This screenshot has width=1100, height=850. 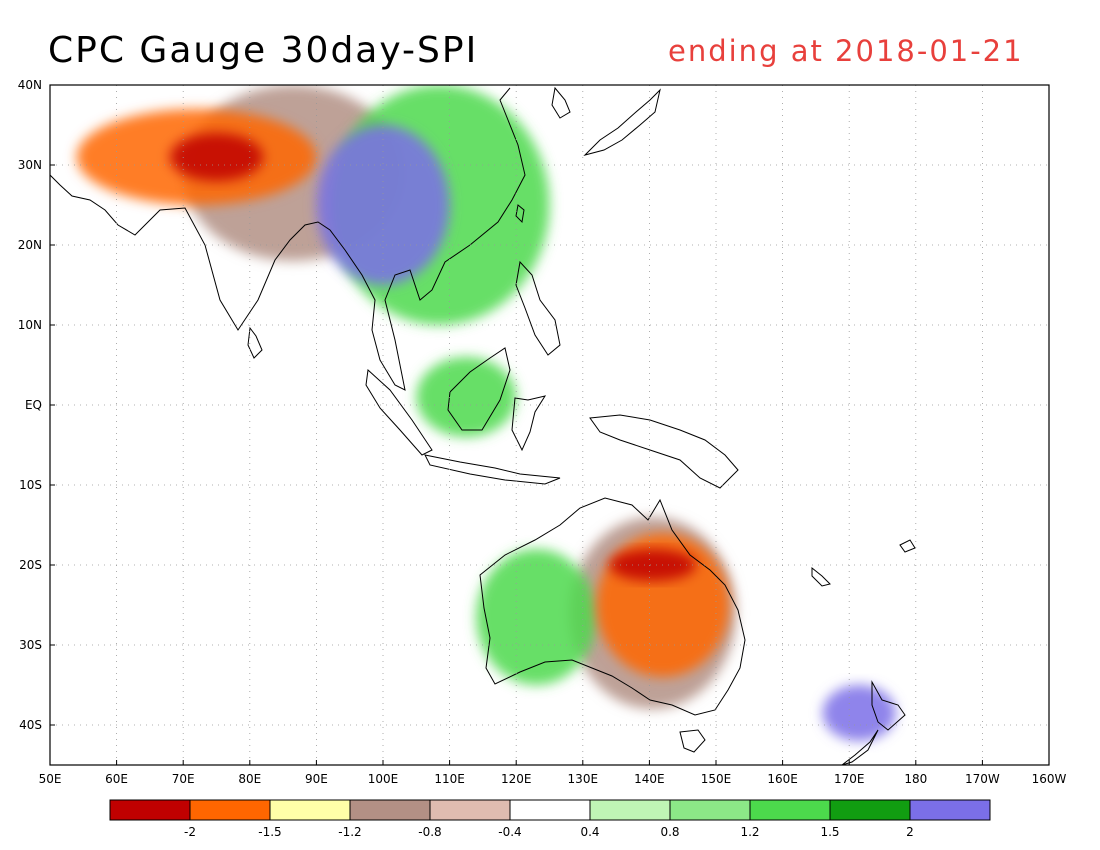 I want to click on coast-new-guinea, so click(x=664, y=451).